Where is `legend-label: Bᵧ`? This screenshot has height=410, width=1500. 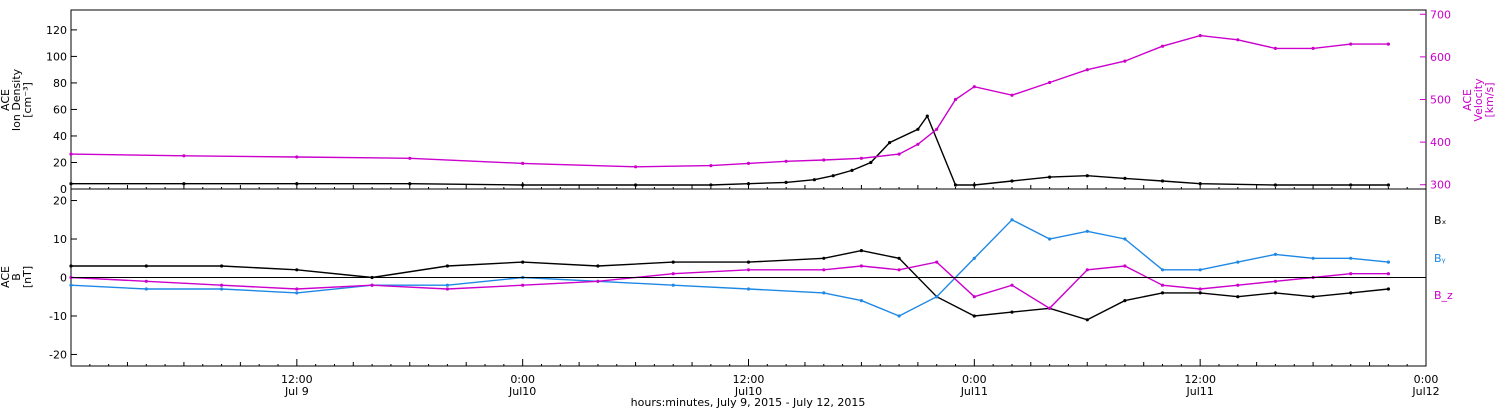
legend-label: Bᵧ is located at coordinates (1440, 258).